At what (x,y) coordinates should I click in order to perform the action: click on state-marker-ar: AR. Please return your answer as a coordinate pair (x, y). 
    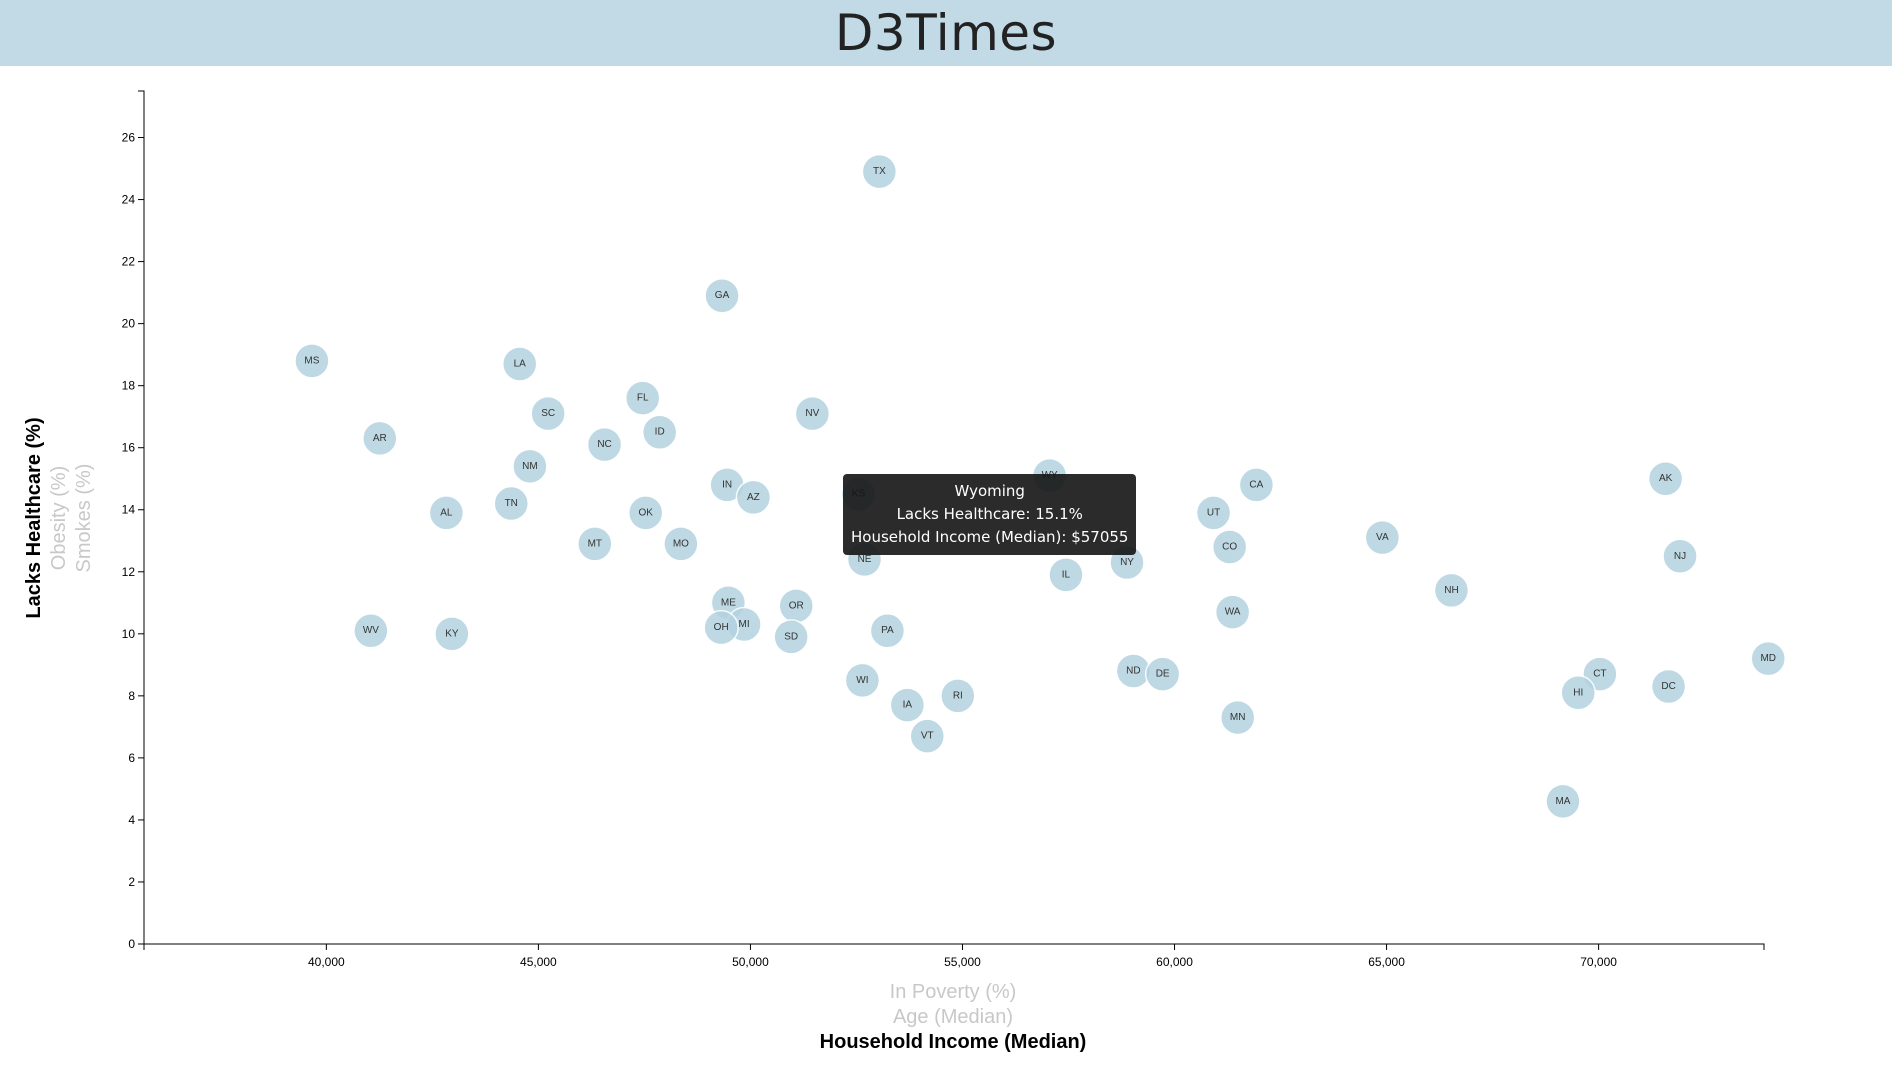
    Looking at the image, I should click on (380, 438).